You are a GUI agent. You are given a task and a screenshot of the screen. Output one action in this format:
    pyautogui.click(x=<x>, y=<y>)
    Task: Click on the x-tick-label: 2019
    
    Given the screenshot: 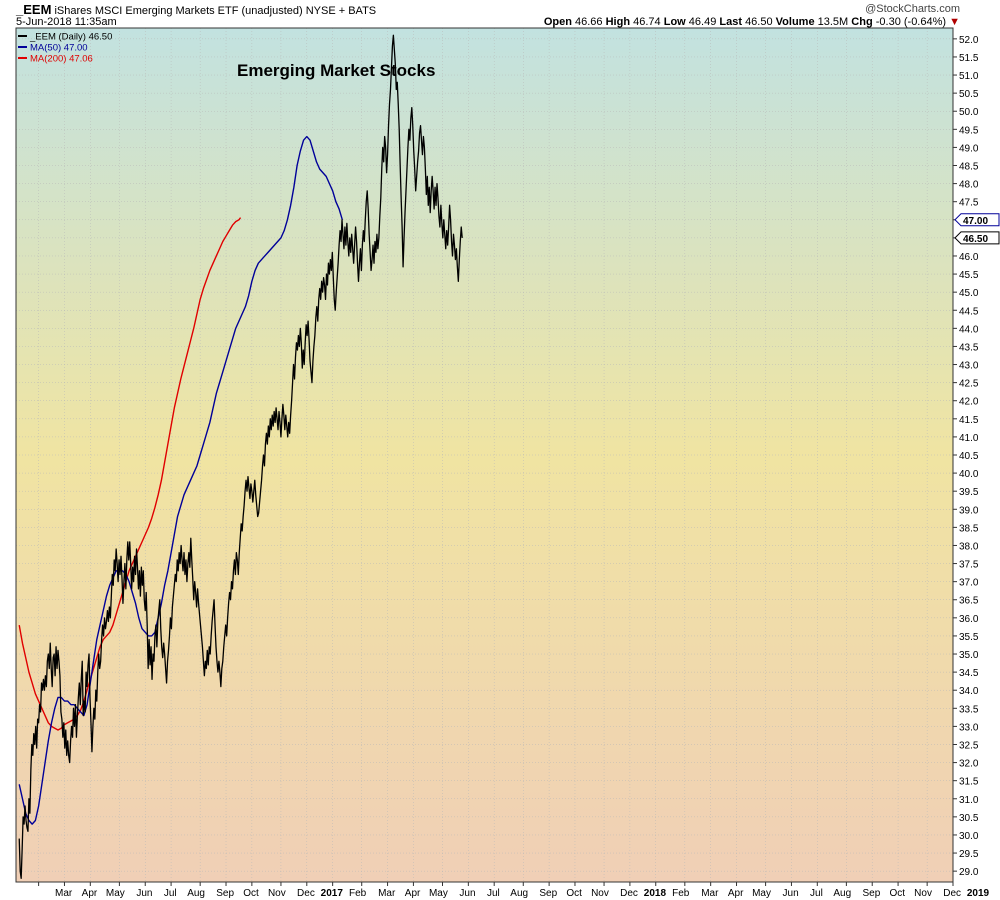 What is the action you would take?
    pyautogui.click(x=978, y=893)
    